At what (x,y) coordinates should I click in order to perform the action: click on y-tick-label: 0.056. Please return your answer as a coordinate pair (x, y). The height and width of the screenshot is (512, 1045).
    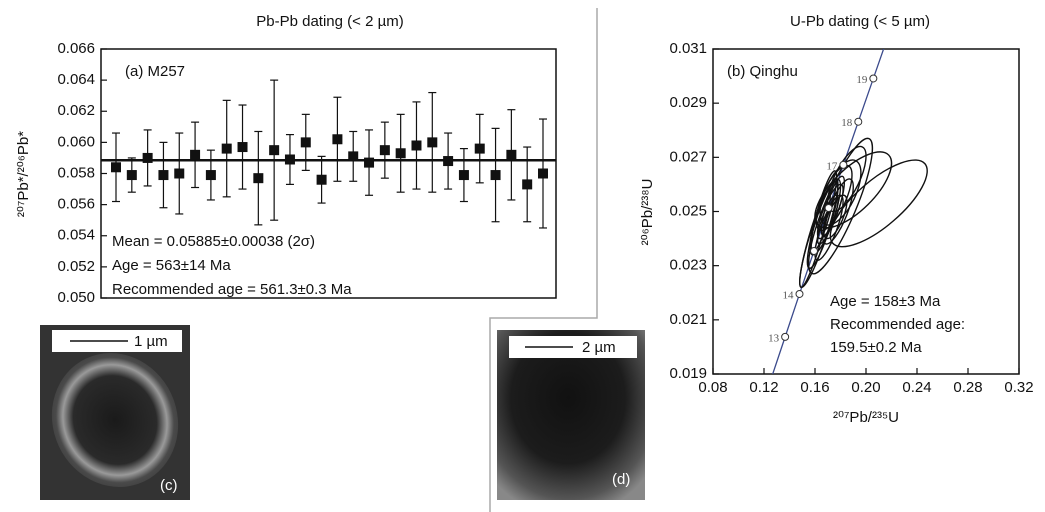
    Looking at the image, I should click on (76, 204).